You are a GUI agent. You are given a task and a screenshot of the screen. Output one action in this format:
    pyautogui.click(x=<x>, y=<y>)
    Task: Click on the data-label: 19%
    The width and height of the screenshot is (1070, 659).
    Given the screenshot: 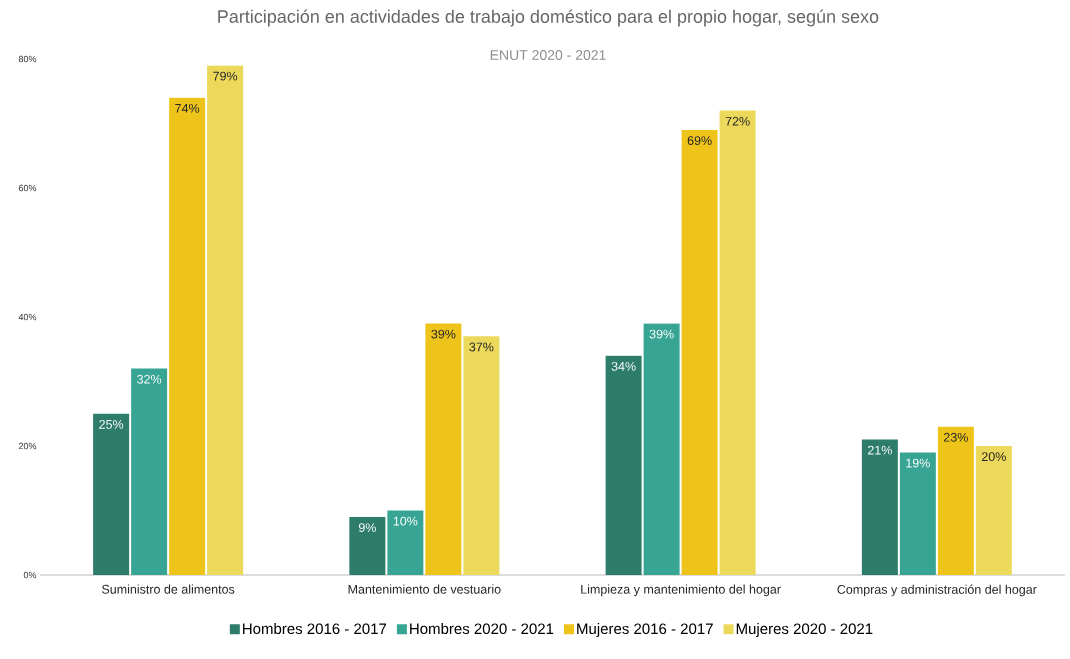 What is the action you would take?
    pyautogui.click(x=918, y=463)
    